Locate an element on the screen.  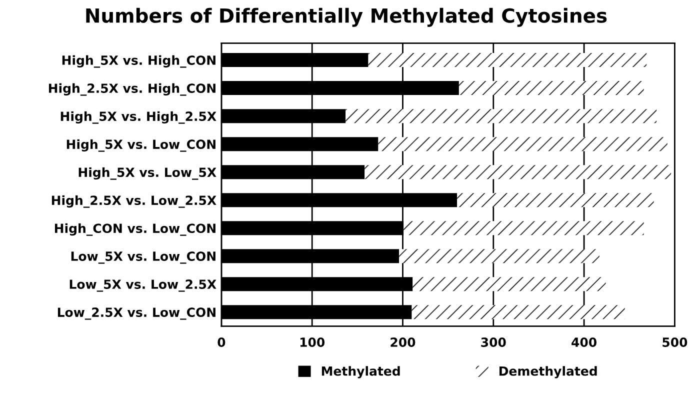
y-tick-label: Low_5X vs. Low_CON is located at coordinates (143, 258).